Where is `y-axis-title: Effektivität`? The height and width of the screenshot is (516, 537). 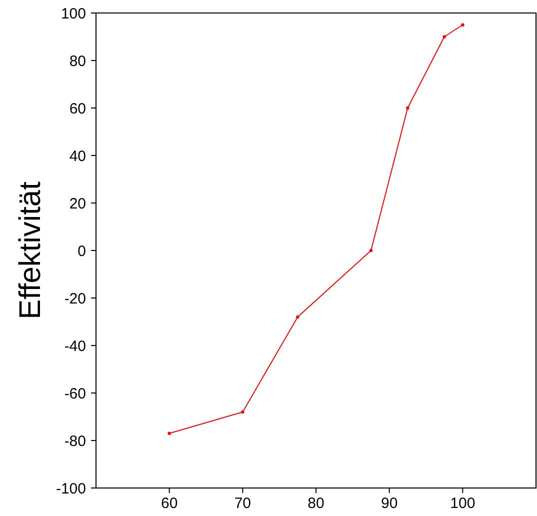 y-axis-title: Effektivität is located at coordinates (30, 250).